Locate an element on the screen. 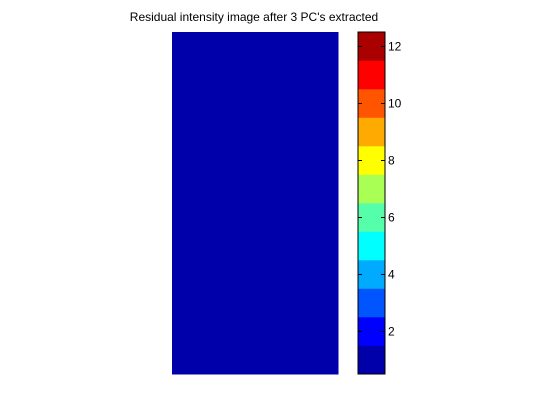 The image size is (560, 420). colorbar-tick-label: 12 is located at coordinates (395, 47).